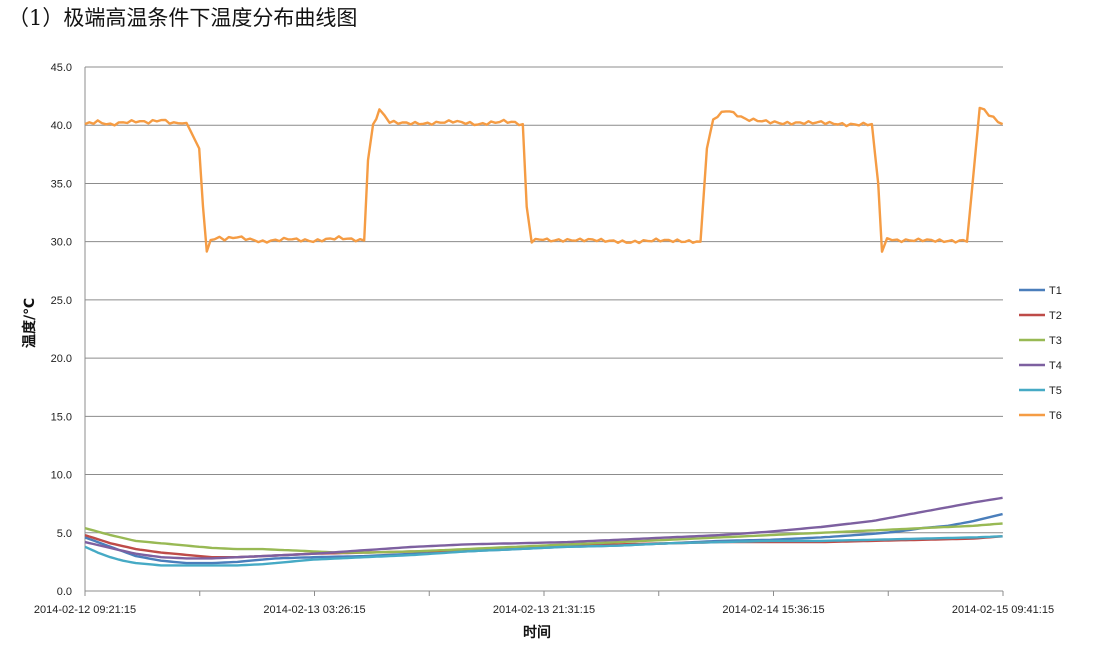  What do you see at coordinates (64, 592) in the screenshot?
I see `y-tick-label: 0.0` at bounding box center [64, 592].